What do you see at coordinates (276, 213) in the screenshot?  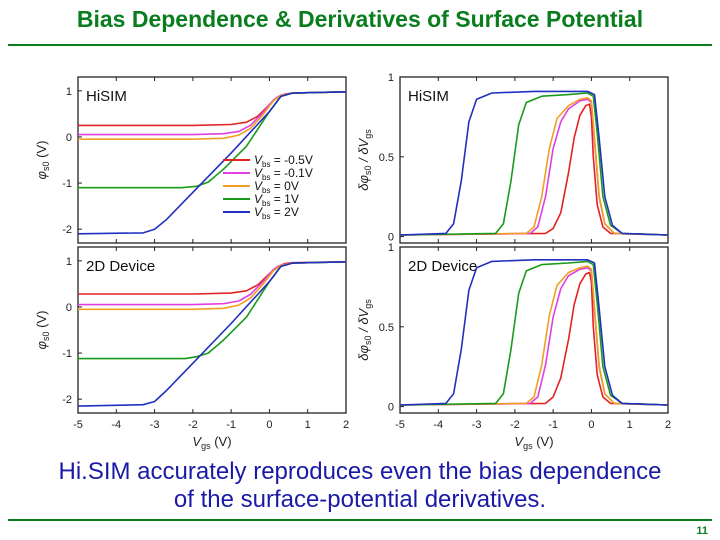 I see `legend-entry: Vbs = 2V` at bounding box center [276, 213].